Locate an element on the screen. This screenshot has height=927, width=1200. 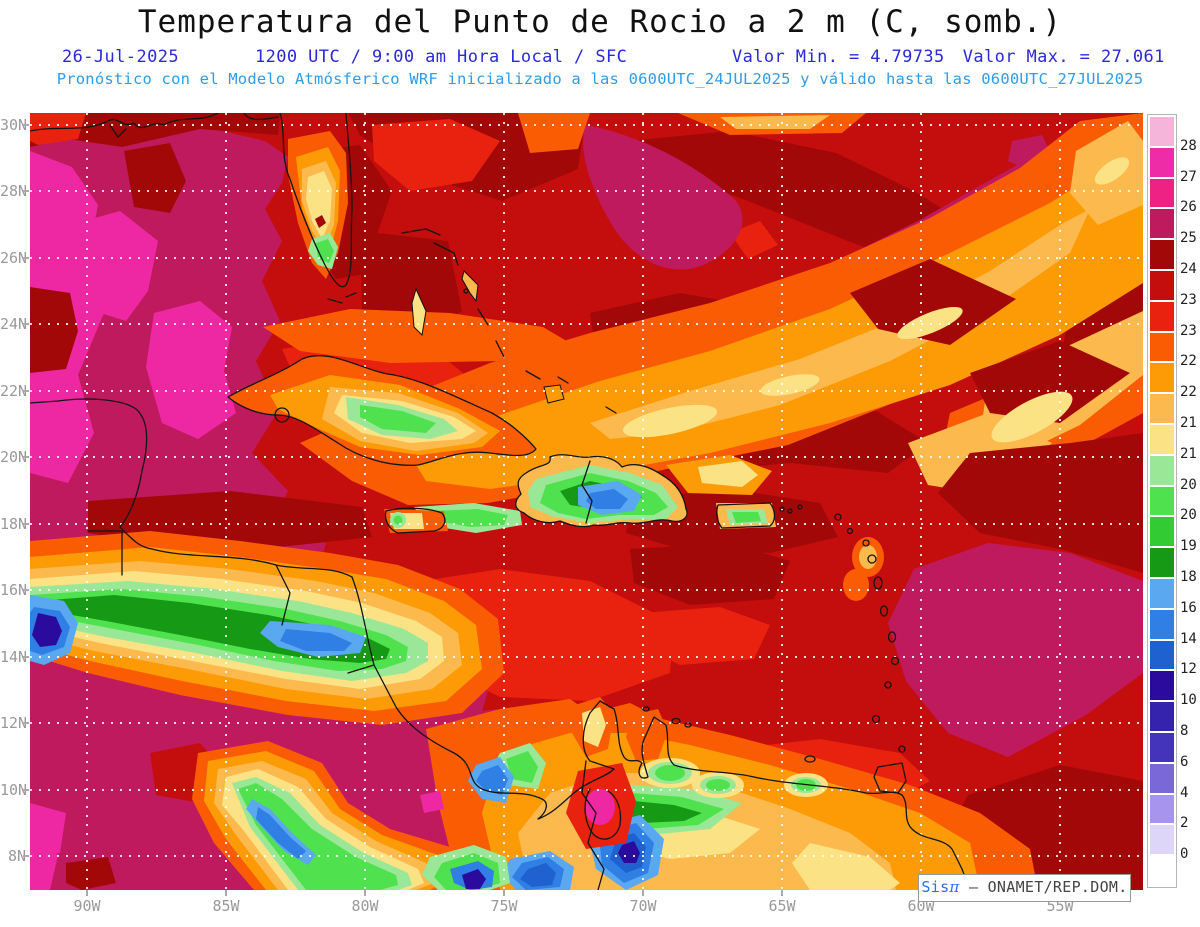
lon-label-75W: 75W is located at coordinates (504, 906).